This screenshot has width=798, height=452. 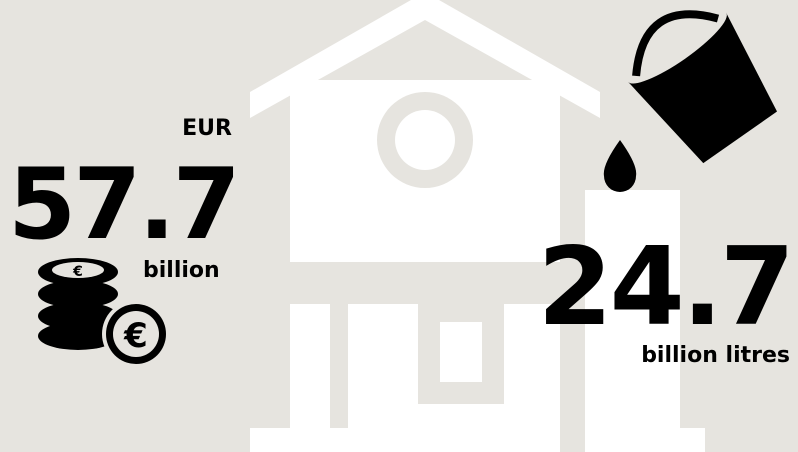 What do you see at coordinates (665, 287) in the screenshot?
I see `amount-litres: 24.7` at bounding box center [665, 287].